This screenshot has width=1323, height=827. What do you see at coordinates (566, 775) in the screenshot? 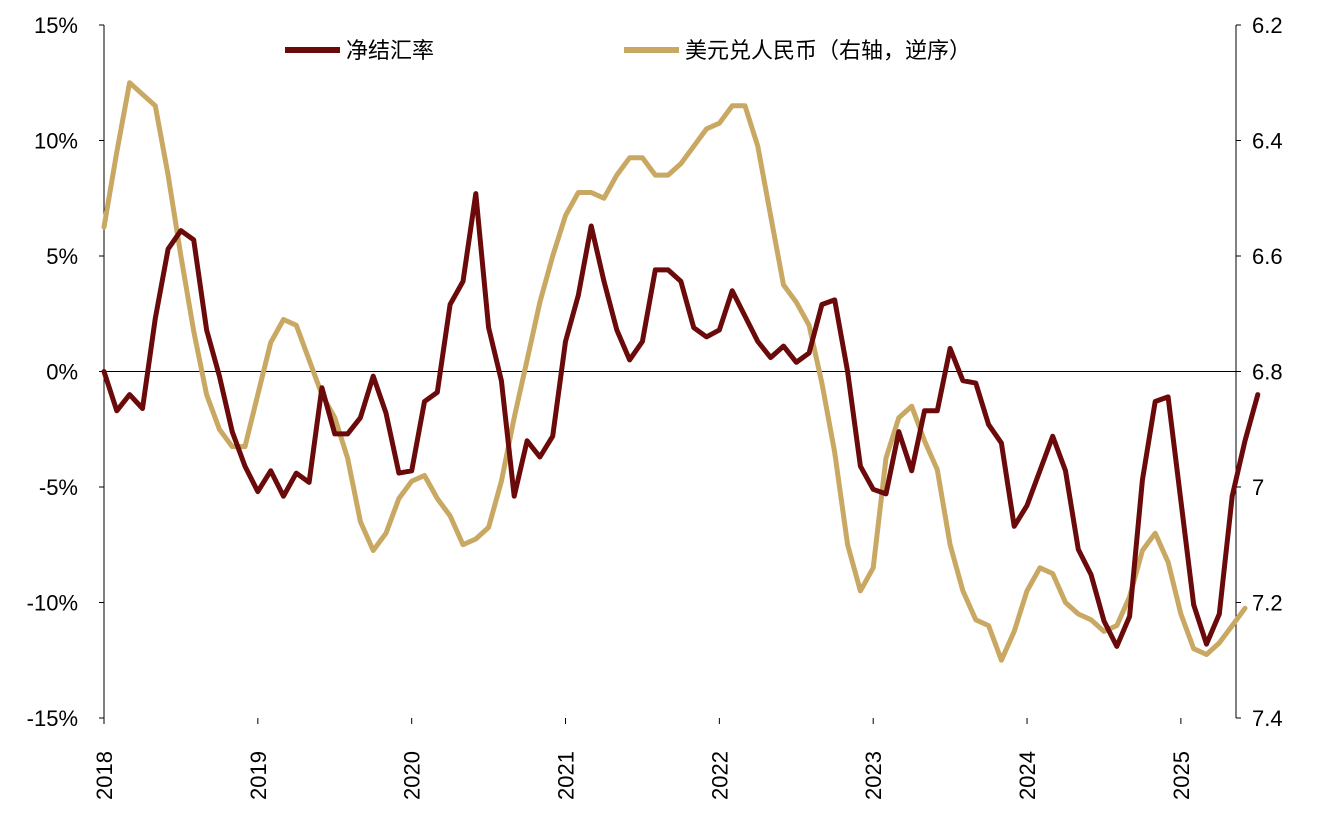
I see `x-tick-label: 2021` at bounding box center [566, 775].